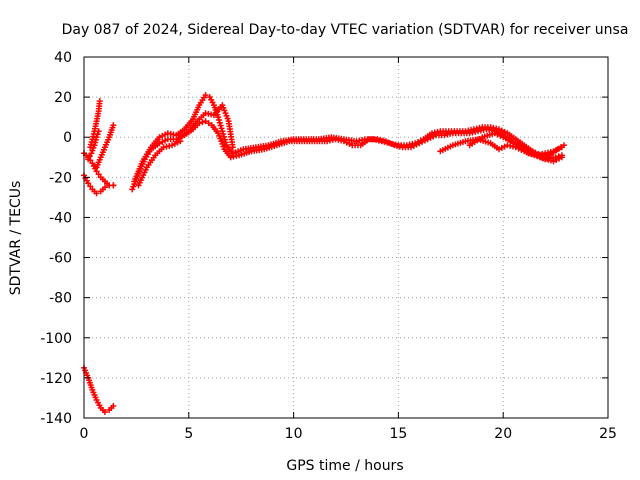 This screenshot has width=640, height=480. I want to click on series-track-f, so click(99, 389).